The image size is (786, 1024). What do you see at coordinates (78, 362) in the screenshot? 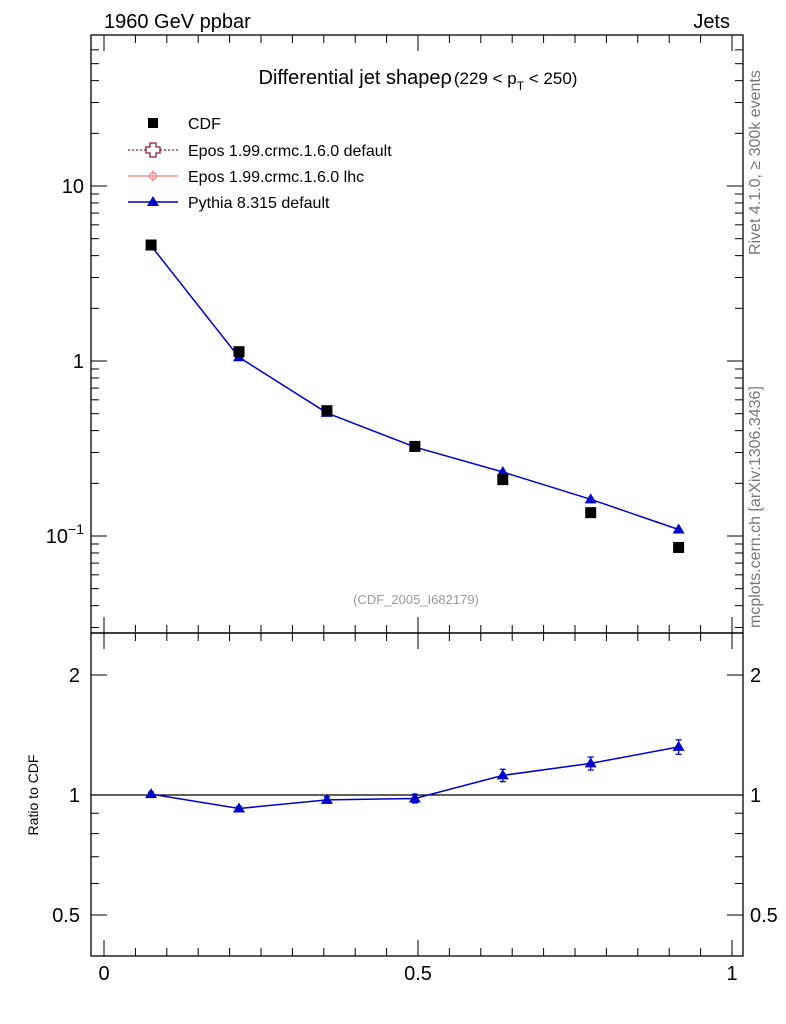
I see `main-ytick-label: 1` at bounding box center [78, 362].